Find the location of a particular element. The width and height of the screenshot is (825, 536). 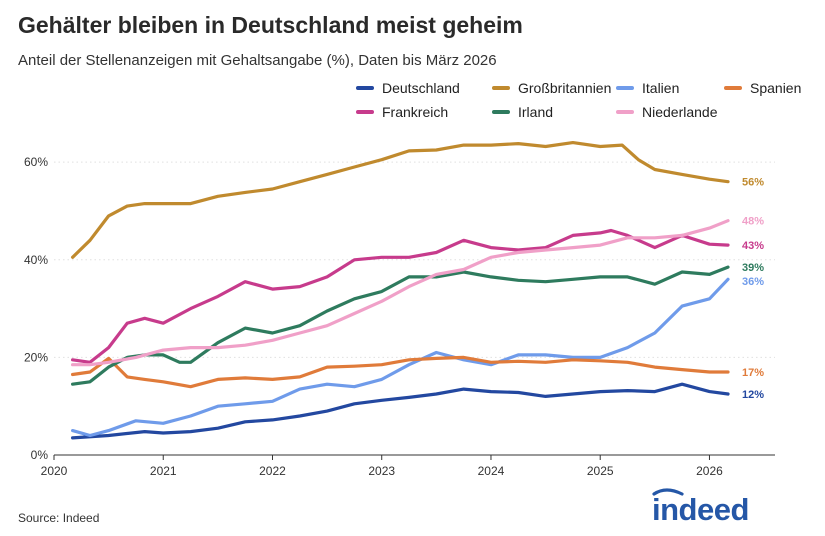

legend-item-italien: Italien is located at coordinates (647, 88).